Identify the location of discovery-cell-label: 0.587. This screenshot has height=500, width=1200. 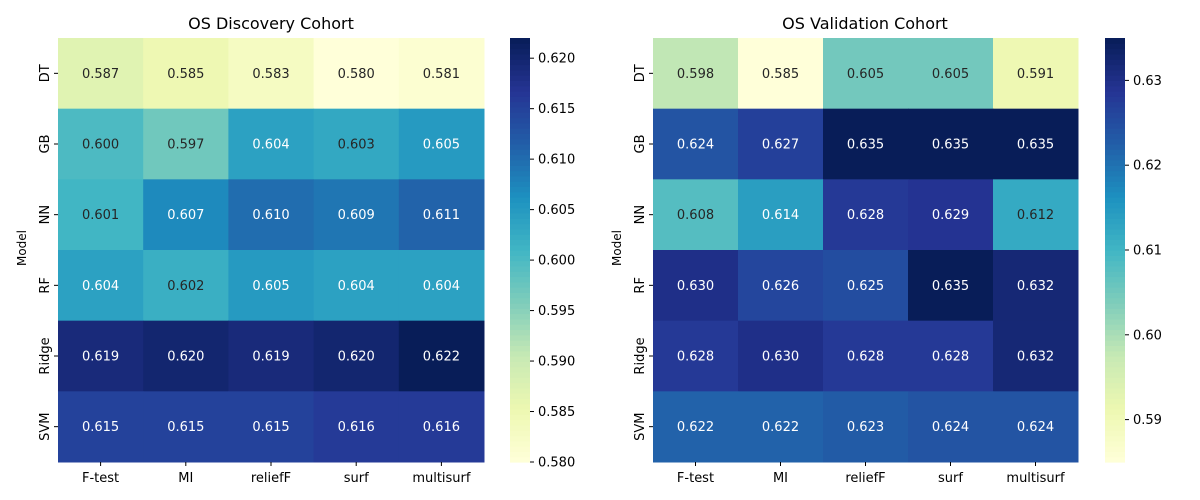
(100, 74).